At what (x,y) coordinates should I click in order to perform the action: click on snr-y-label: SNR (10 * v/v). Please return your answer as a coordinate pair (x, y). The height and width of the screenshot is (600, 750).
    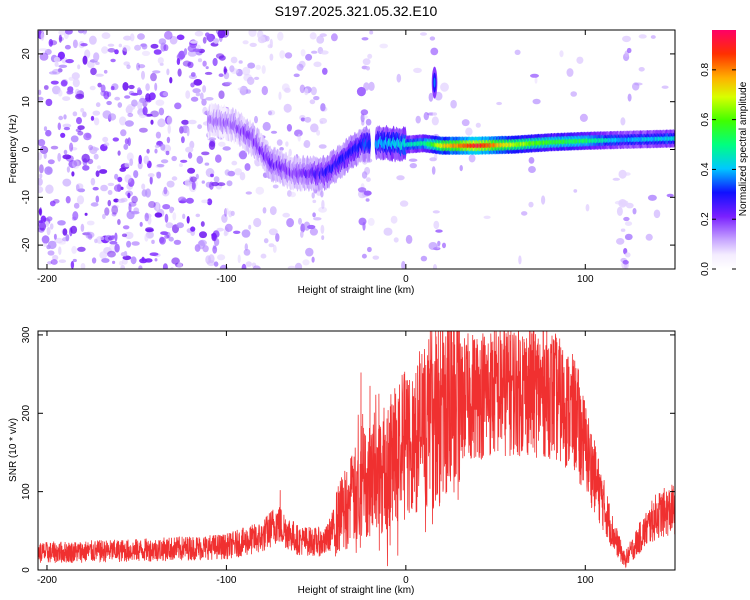
    Looking at the image, I should click on (13, 450).